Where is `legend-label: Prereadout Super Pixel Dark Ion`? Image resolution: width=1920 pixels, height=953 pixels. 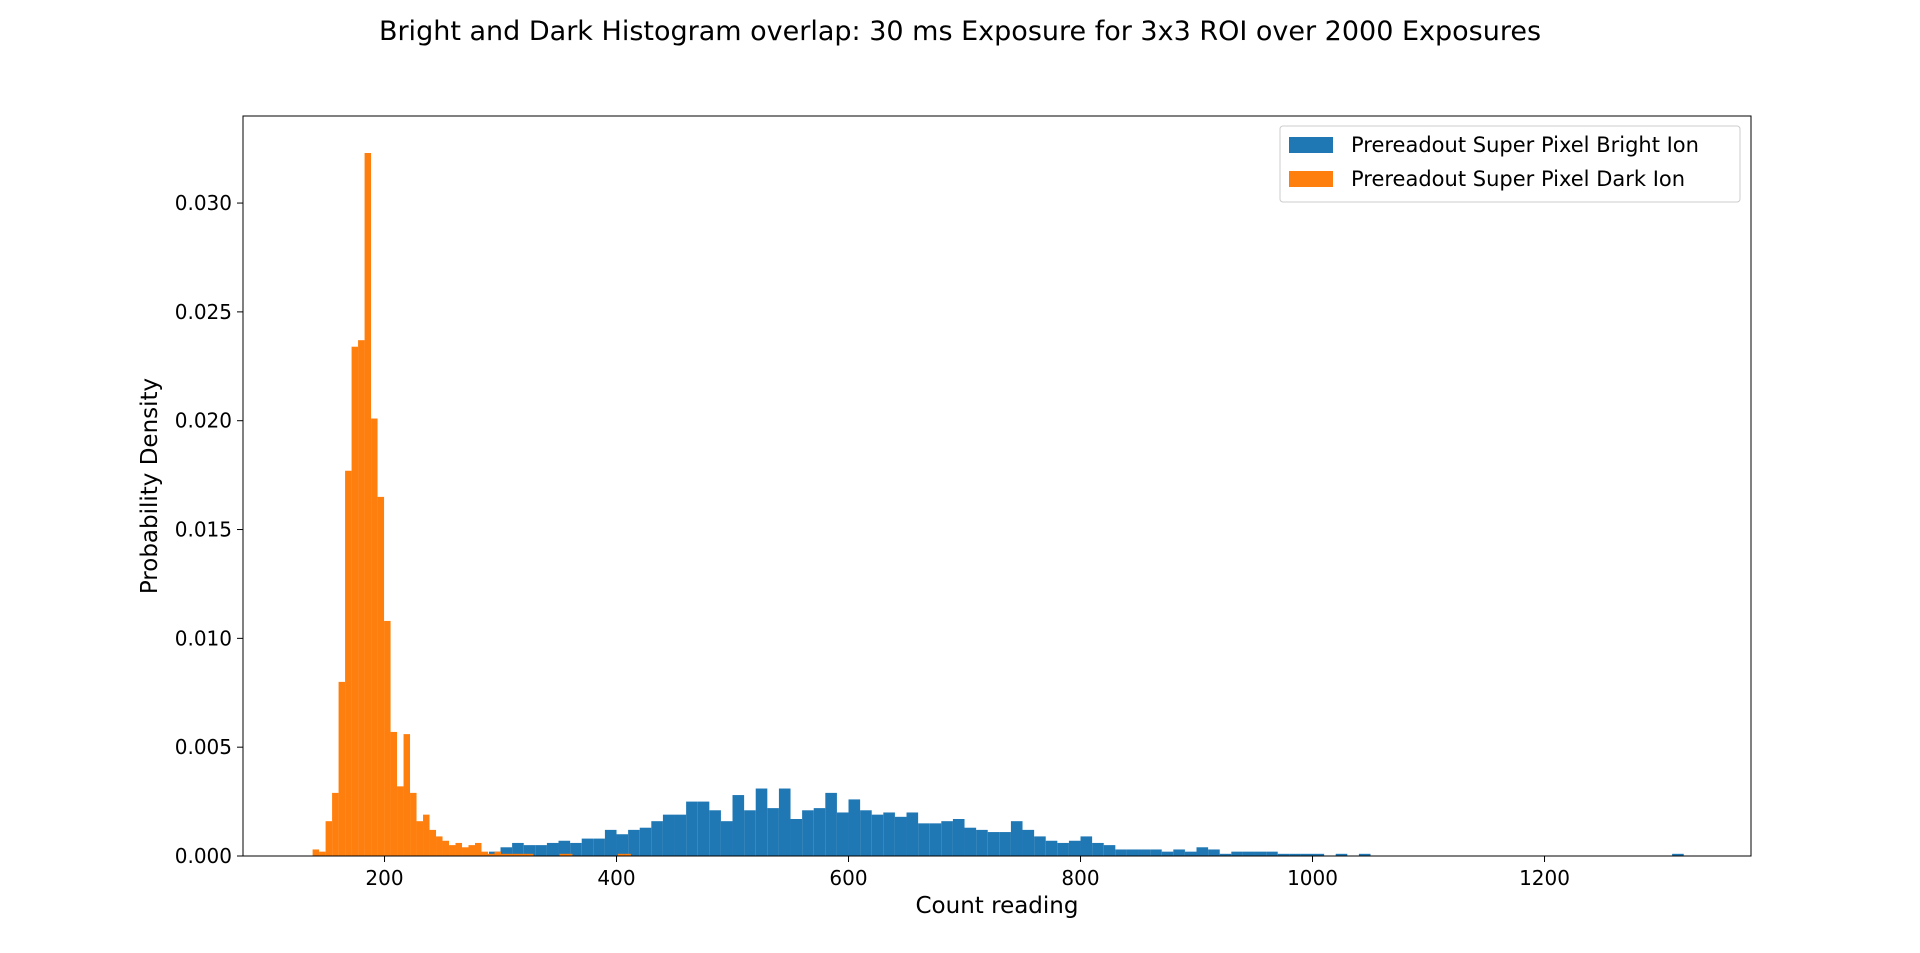
legend-label: Prereadout Super Pixel Dark Ion is located at coordinates (1518, 179).